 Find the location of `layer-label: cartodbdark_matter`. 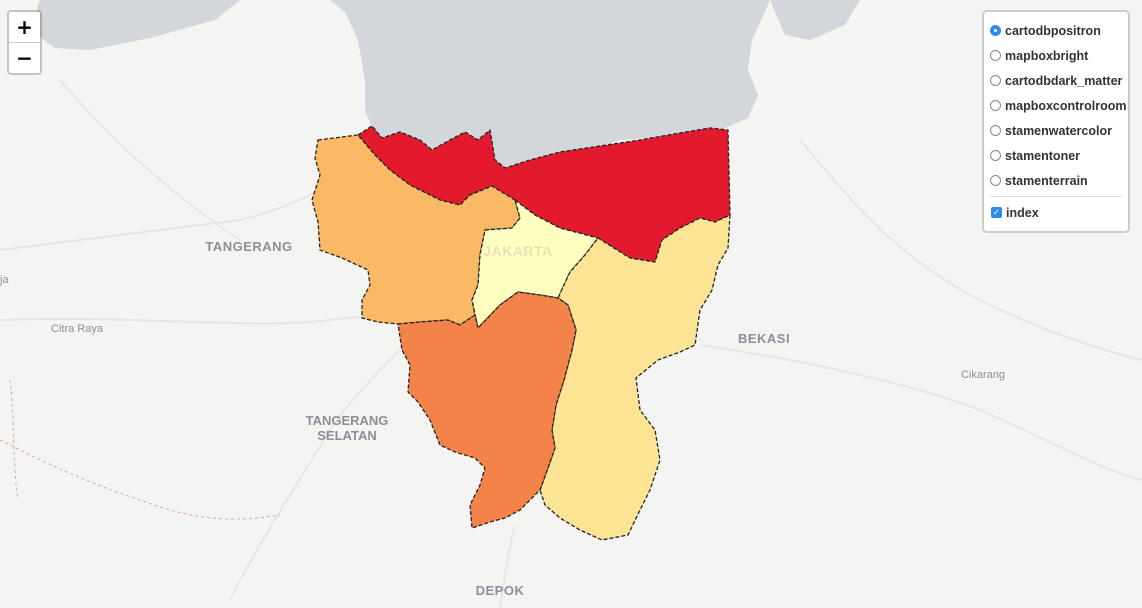

layer-label: cartodbdark_matter is located at coordinates (1064, 80).